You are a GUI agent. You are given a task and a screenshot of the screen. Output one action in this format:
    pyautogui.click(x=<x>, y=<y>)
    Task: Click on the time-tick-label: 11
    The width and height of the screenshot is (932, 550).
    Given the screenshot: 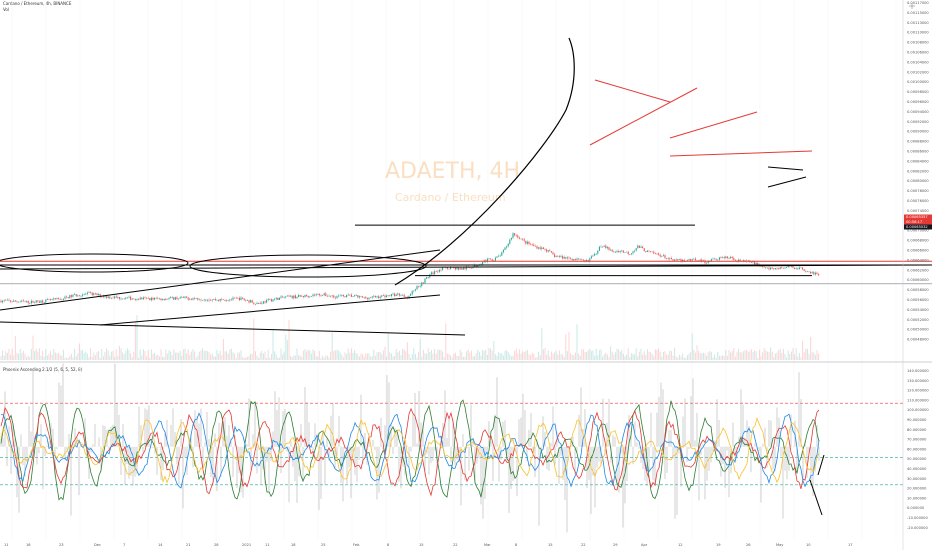 What is the action you would take?
    pyautogui.click(x=267, y=545)
    